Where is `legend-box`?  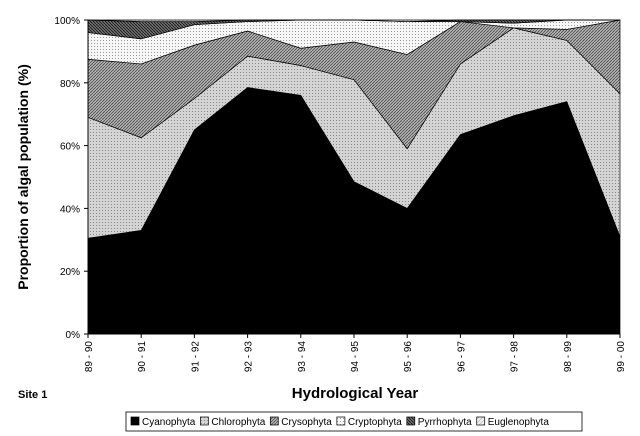
legend-box is located at coordinates (354, 421).